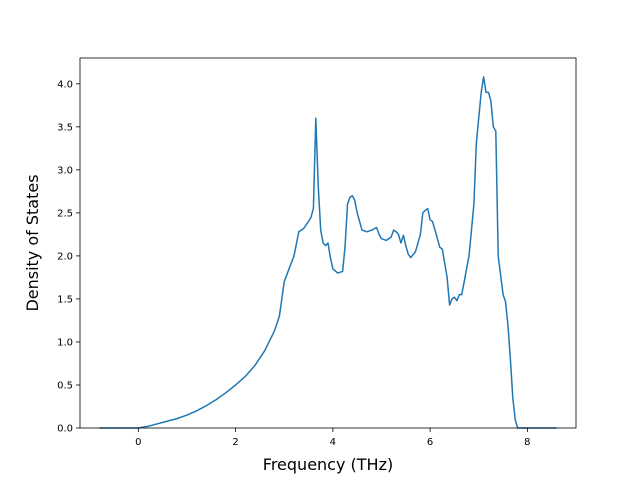 This screenshot has width=640, height=480. What do you see at coordinates (65, 256) in the screenshot?
I see `y-tick-label: 2.0` at bounding box center [65, 256].